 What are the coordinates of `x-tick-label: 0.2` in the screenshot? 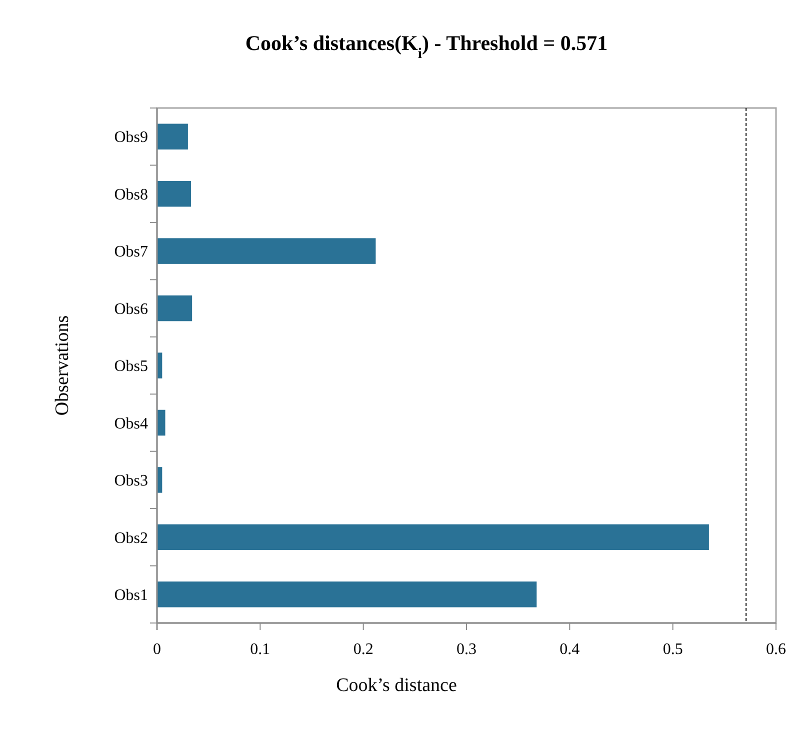 It's located at (363, 649).